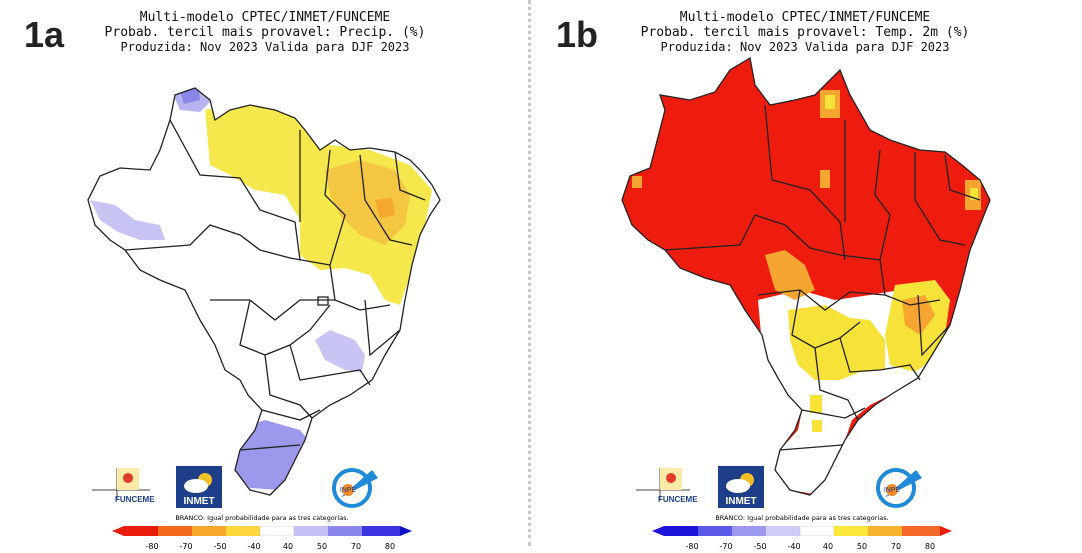 The image size is (1082, 553). What do you see at coordinates (127, 220) in the screenshot?
I see `precip-above-west` at bounding box center [127, 220].